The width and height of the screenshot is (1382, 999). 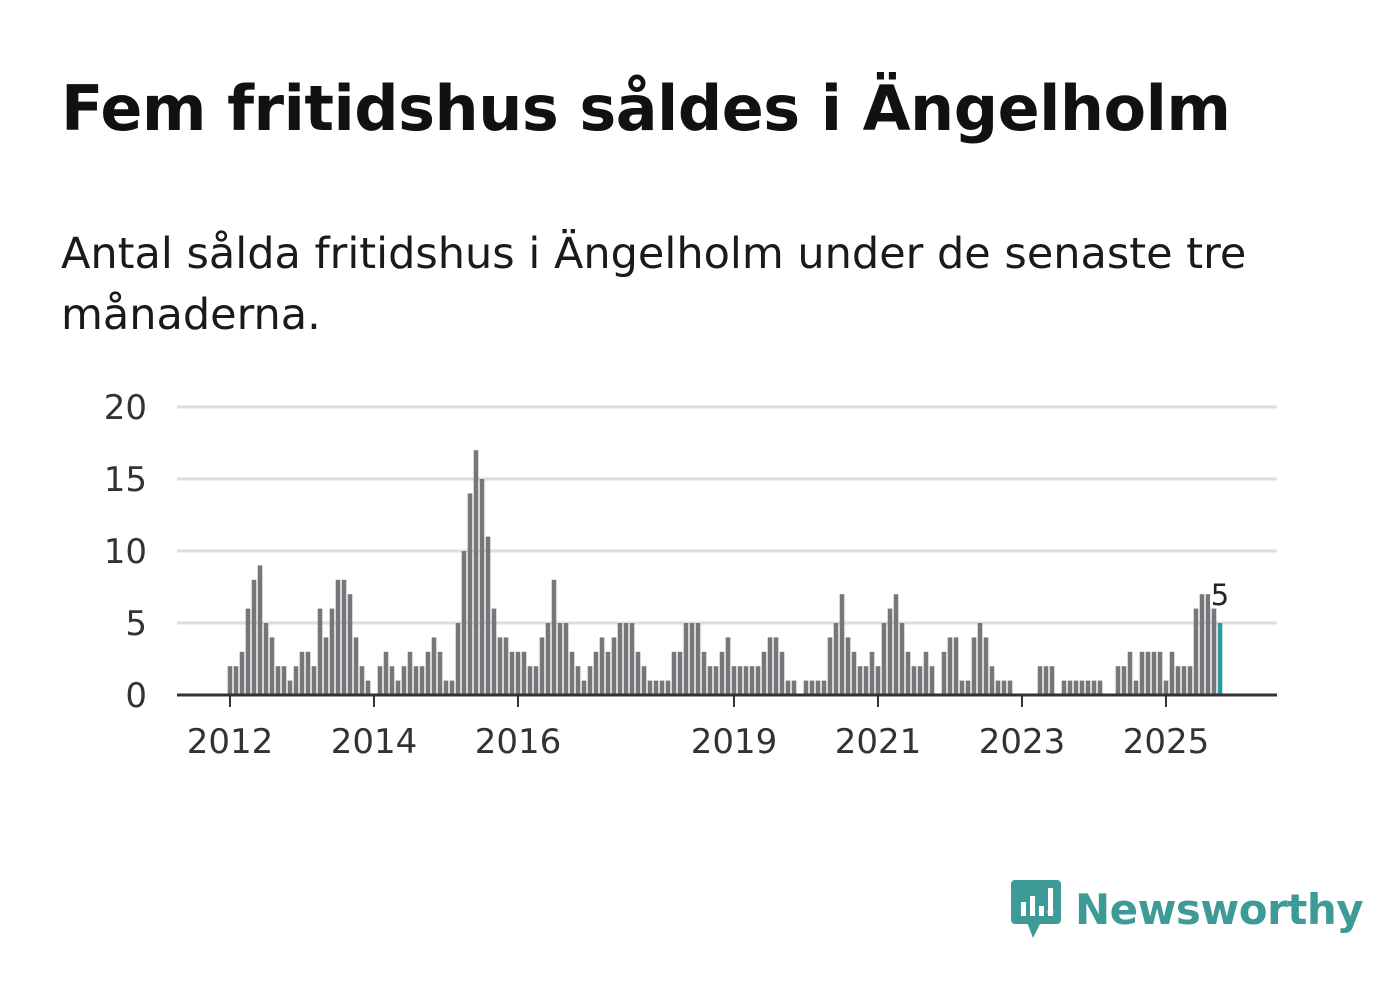 What do you see at coordinates (136, 696) in the screenshot?
I see `y-tick-label: 0` at bounding box center [136, 696].